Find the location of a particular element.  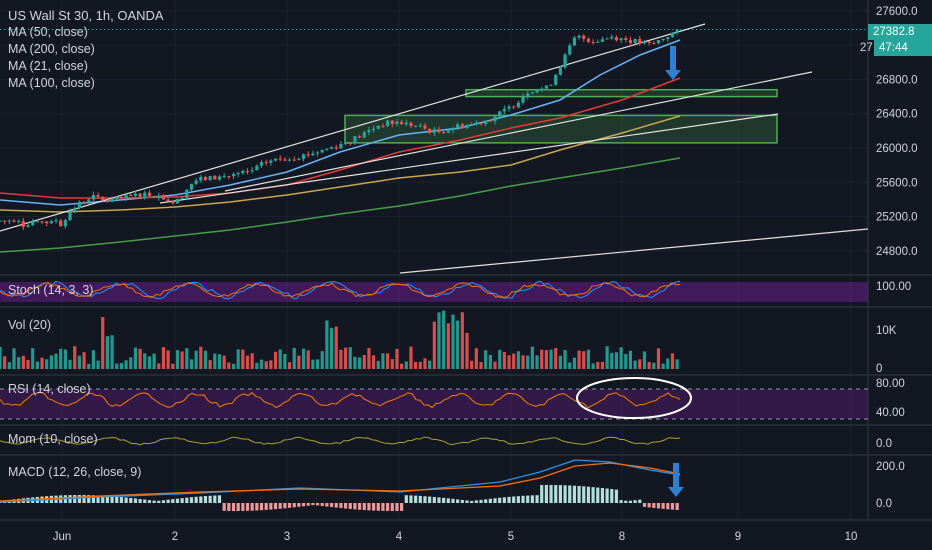

ma-100-line is located at coordinates (340, 164).